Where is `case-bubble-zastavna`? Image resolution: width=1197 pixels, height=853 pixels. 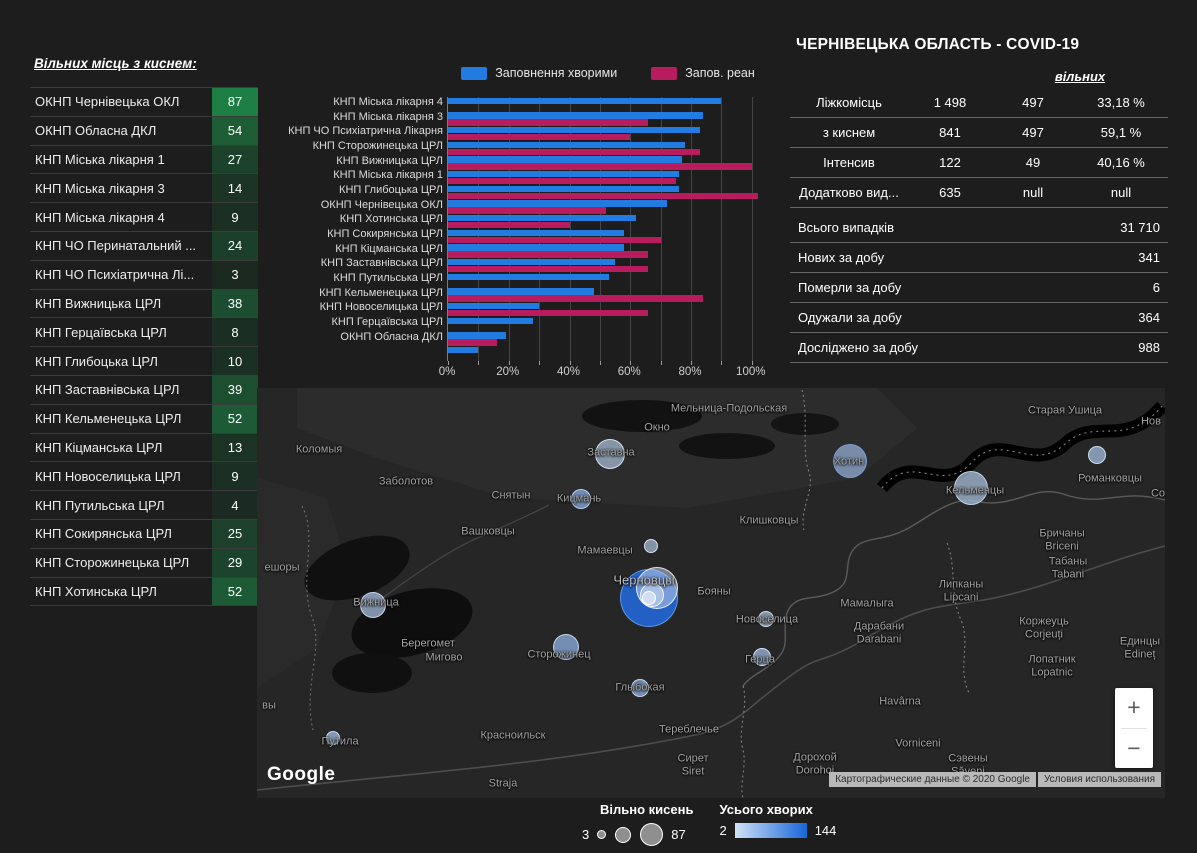 case-bubble-zastavna is located at coordinates (610, 454).